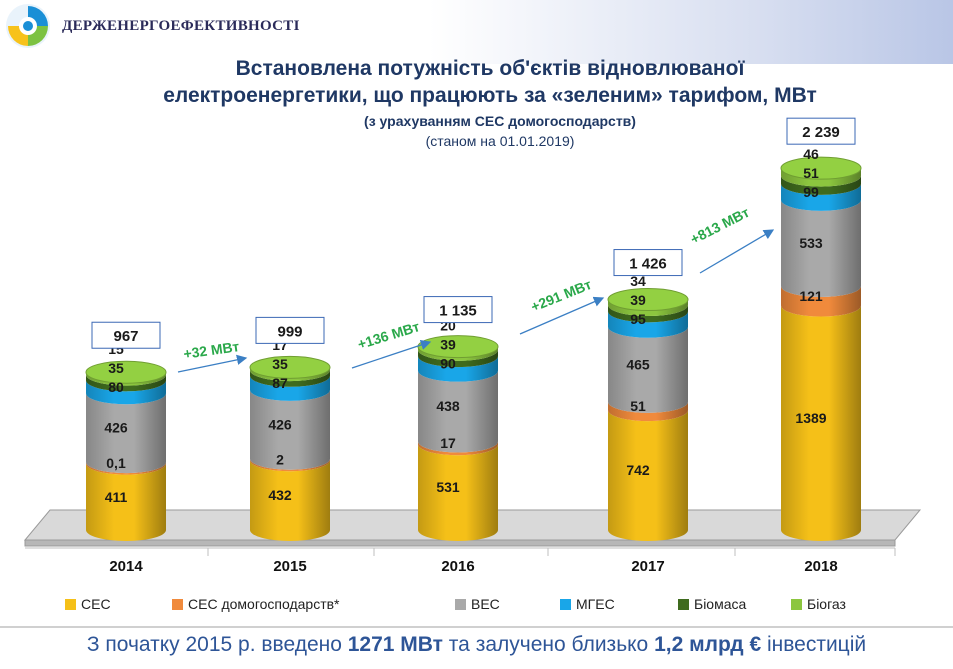 The height and width of the screenshot is (669, 953). I want to click on data-label-2017-0: 742, so click(638, 470).